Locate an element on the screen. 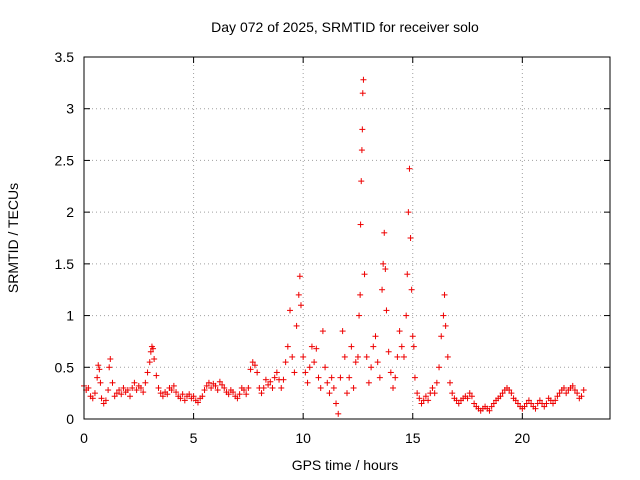 The height and width of the screenshot is (480, 640). y-tick-label: 2.5 is located at coordinates (65, 160).